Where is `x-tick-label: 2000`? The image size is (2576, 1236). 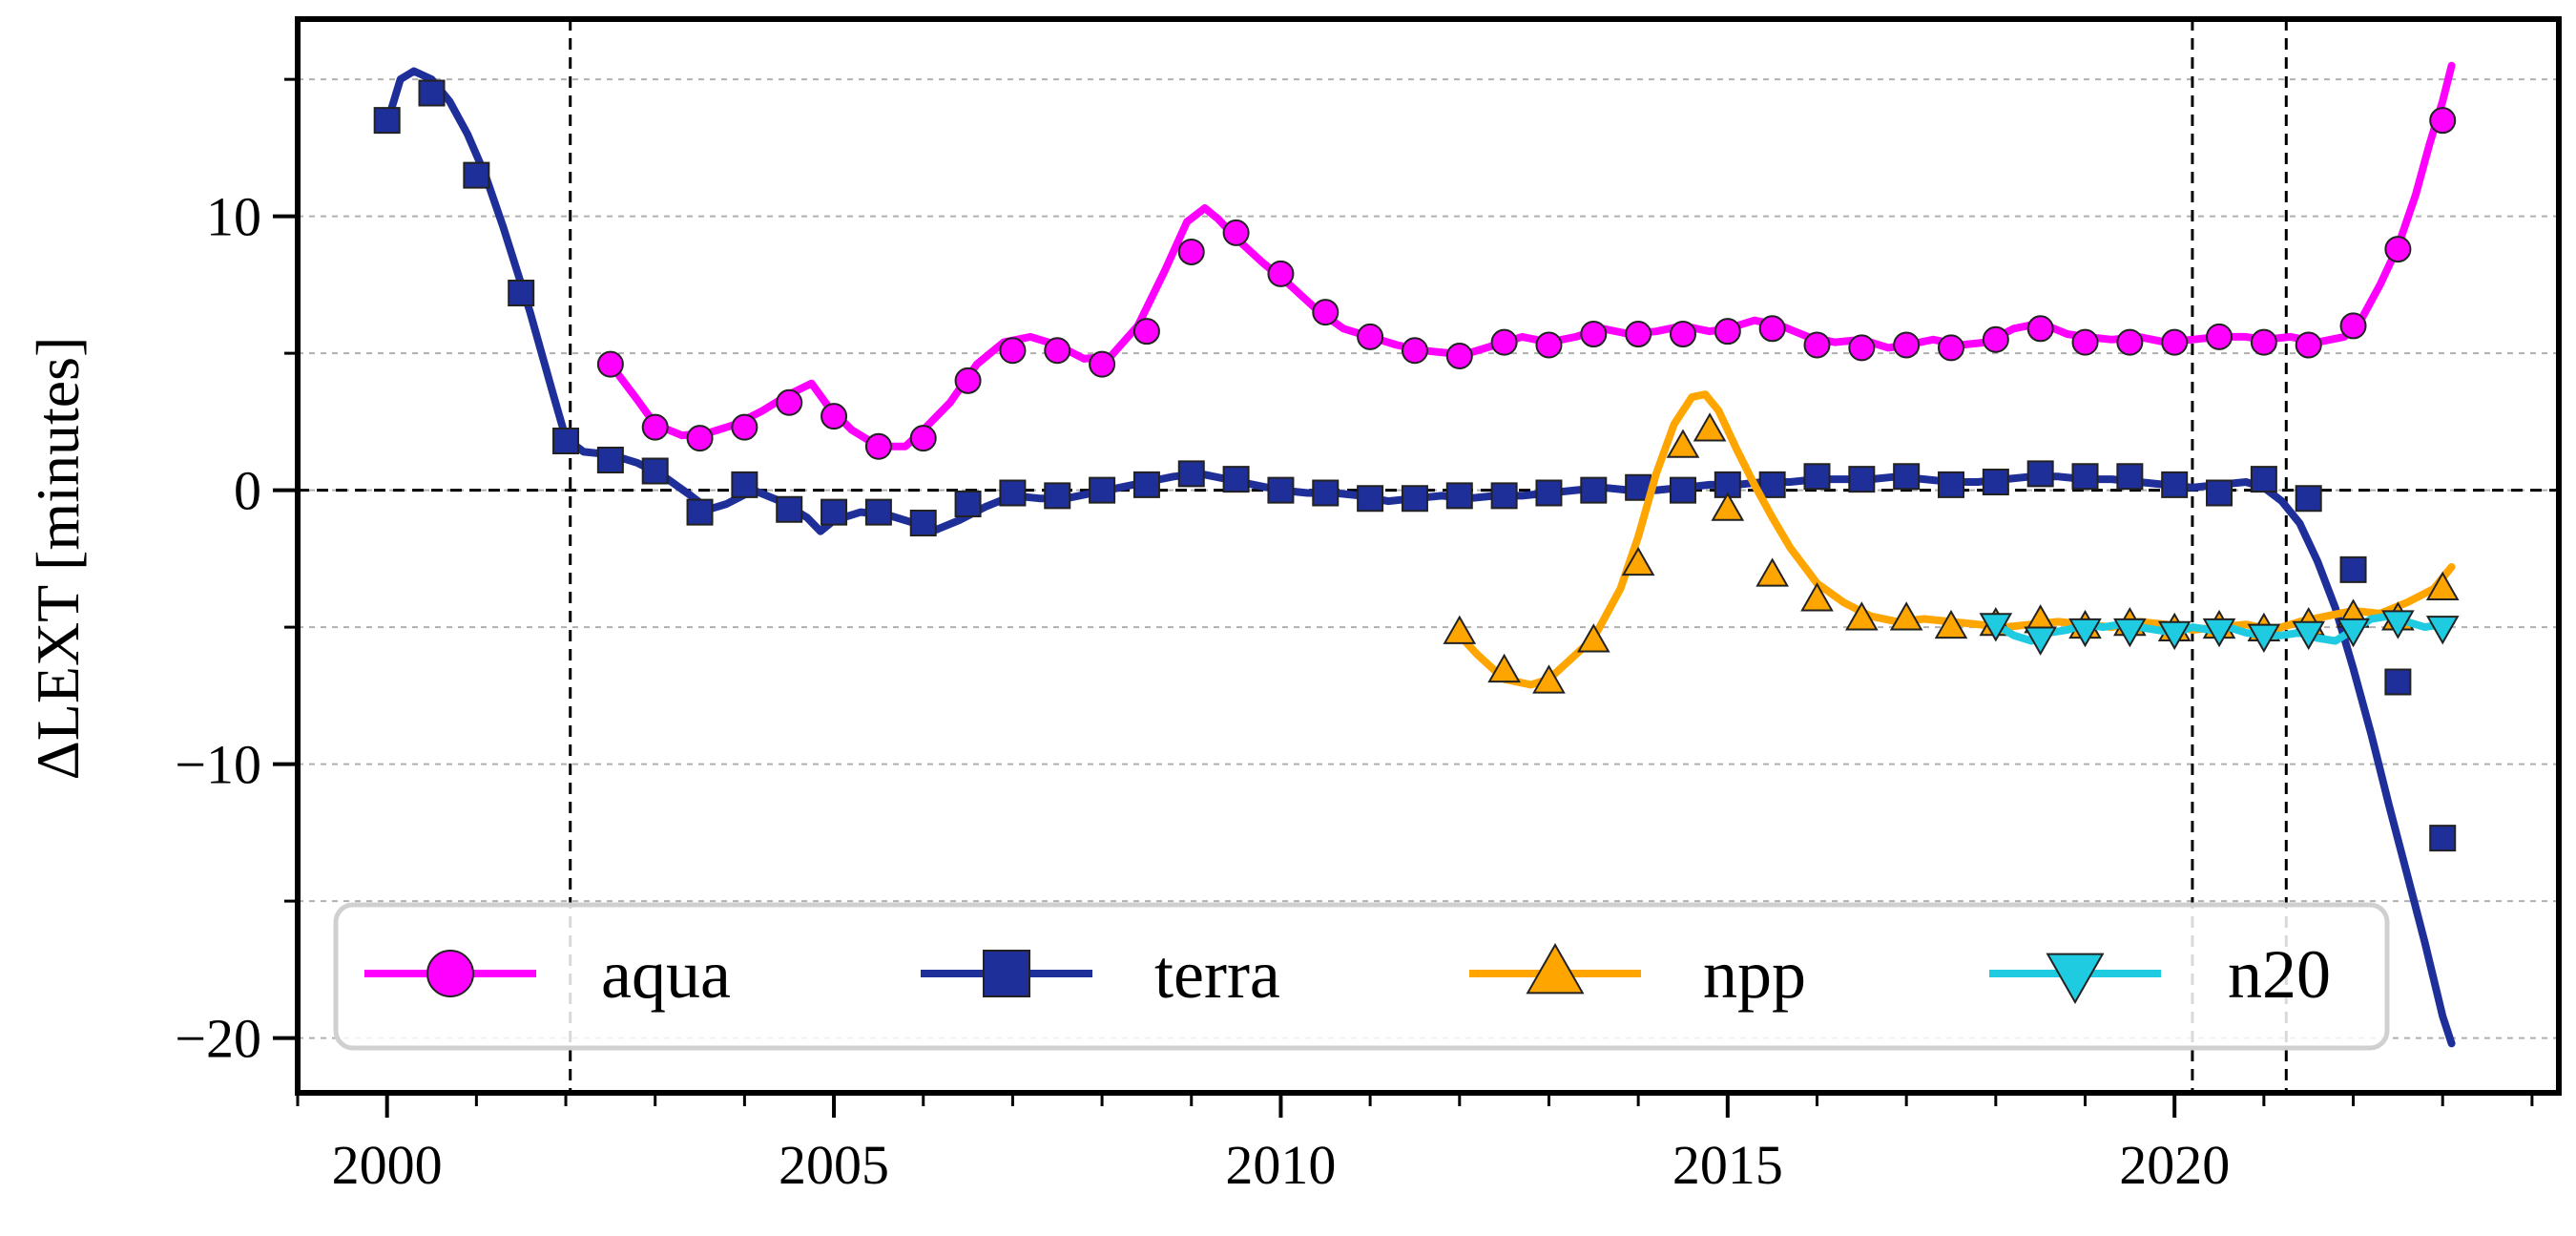
x-tick-label: 2000 is located at coordinates (387, 1165).